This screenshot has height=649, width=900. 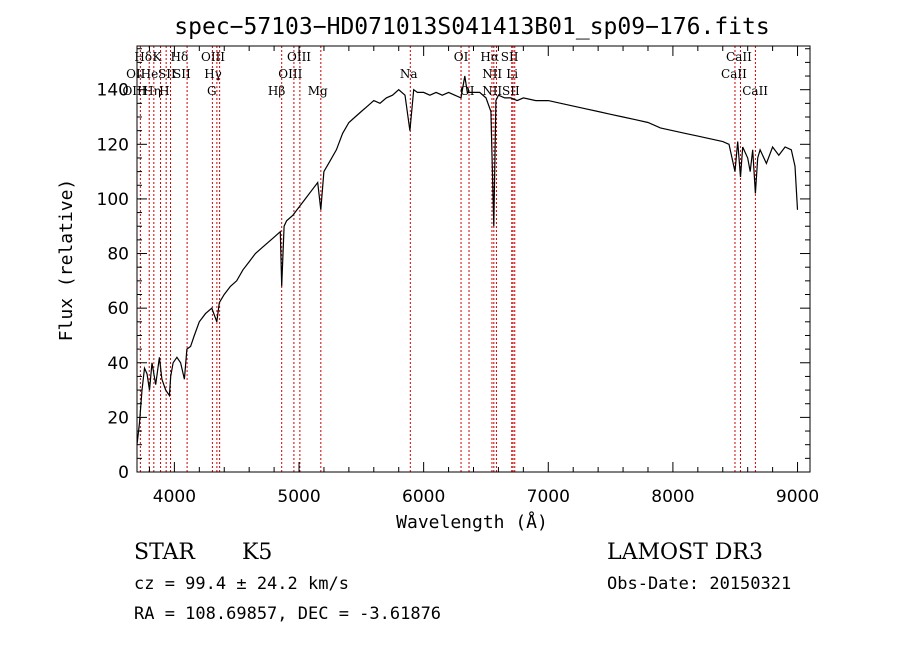 I want to click on redshift-readout: cz = 99.4 ± 24.2 km/s, so click(x=241, y=584).